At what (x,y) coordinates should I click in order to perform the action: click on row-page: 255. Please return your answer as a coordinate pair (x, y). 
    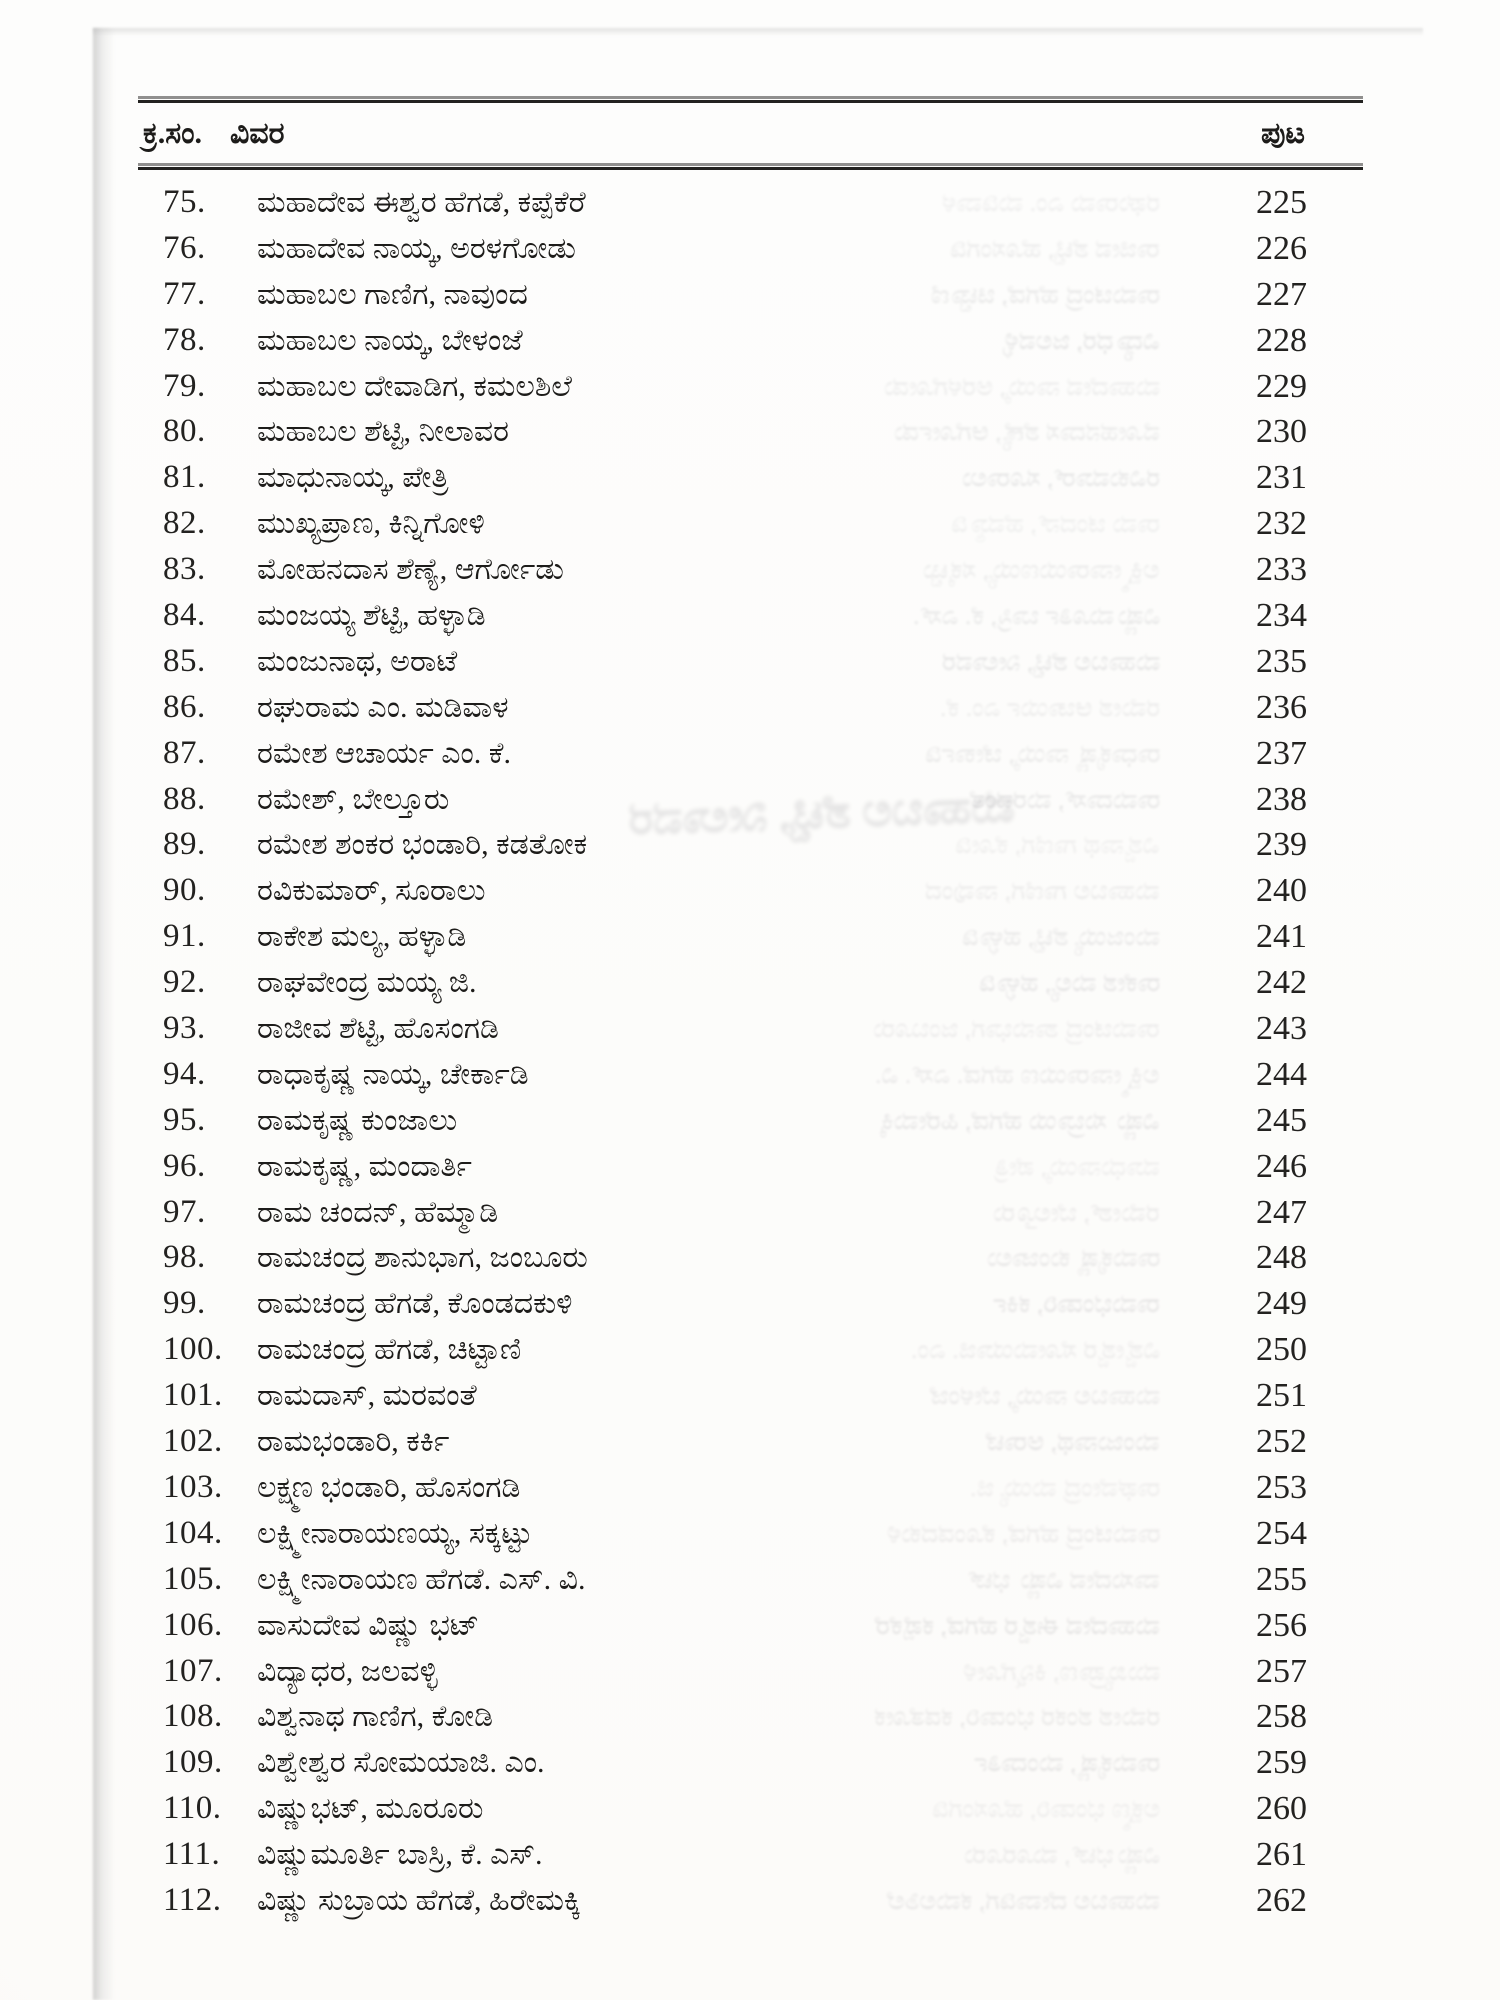
    Looking at the image, I should click on (1281, 1579).